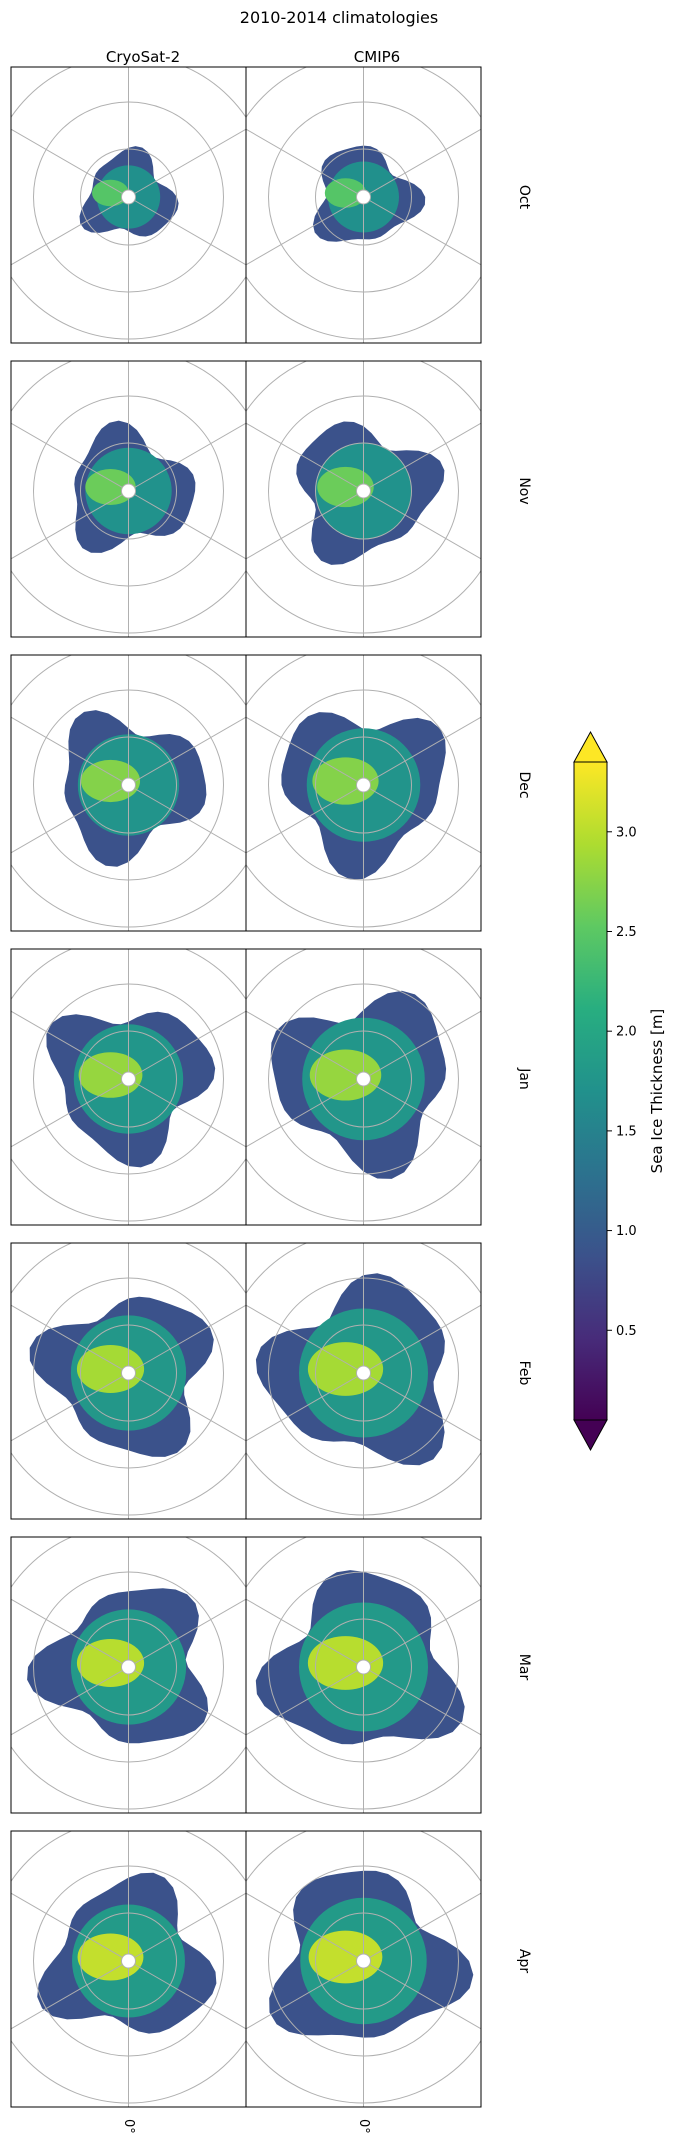 Image resolution: width=678 pixels, height=2150 pixels. I want to click on colorbar-tick-label: 1.0, so click(626, 1231).